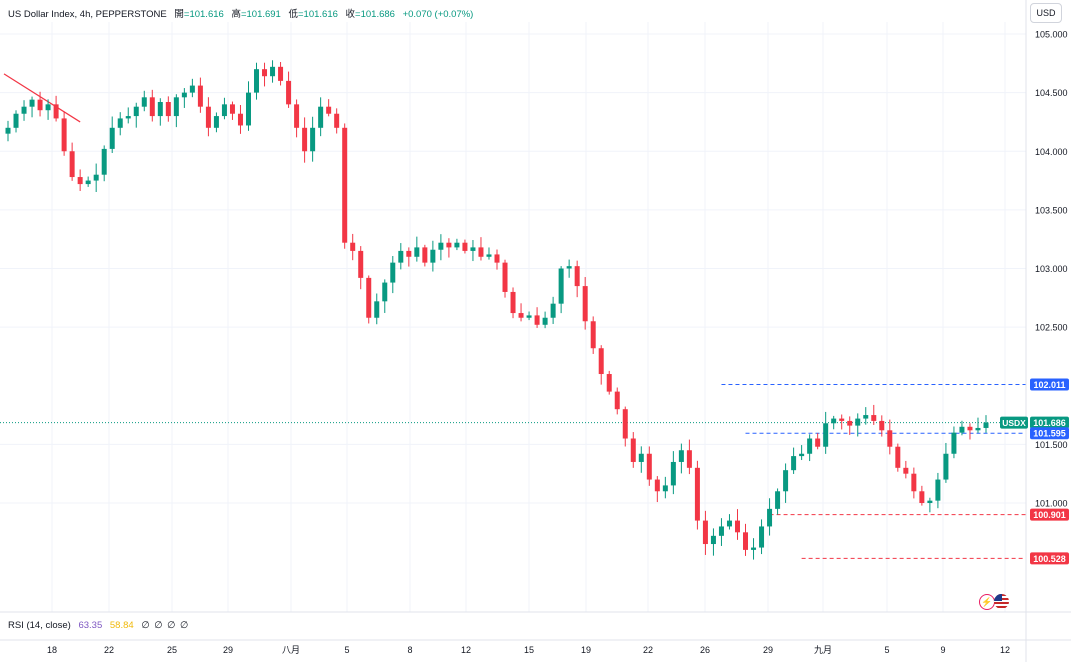 The image size is (1071, 662). What do you see at coordinates (52, 650) in the screenshot?
I see `x-tick-label: 18` at bounding box center [52, 650].